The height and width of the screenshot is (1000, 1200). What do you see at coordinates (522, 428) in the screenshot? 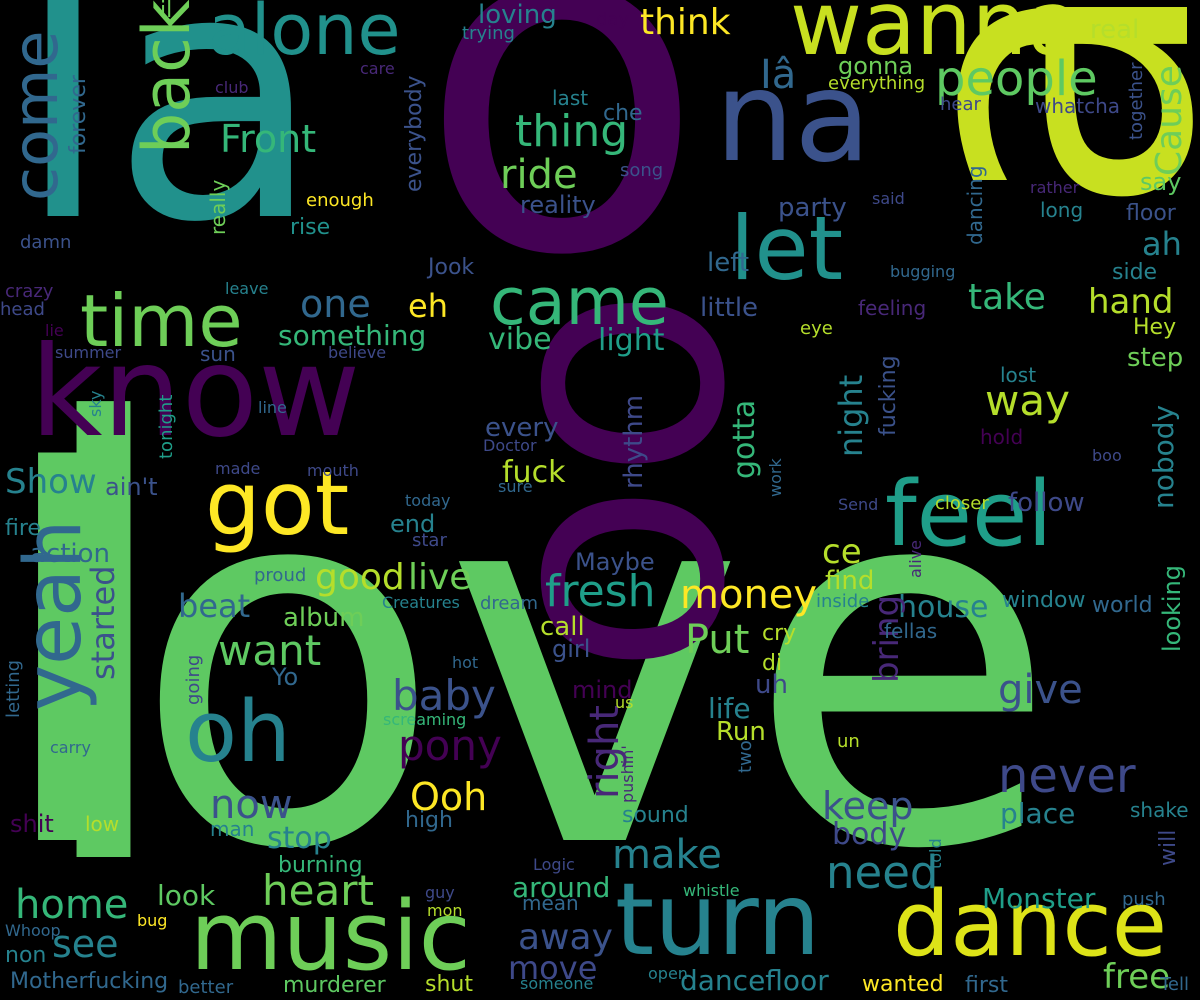
I see `word-every-61: every` at bounding box center [522, 428].